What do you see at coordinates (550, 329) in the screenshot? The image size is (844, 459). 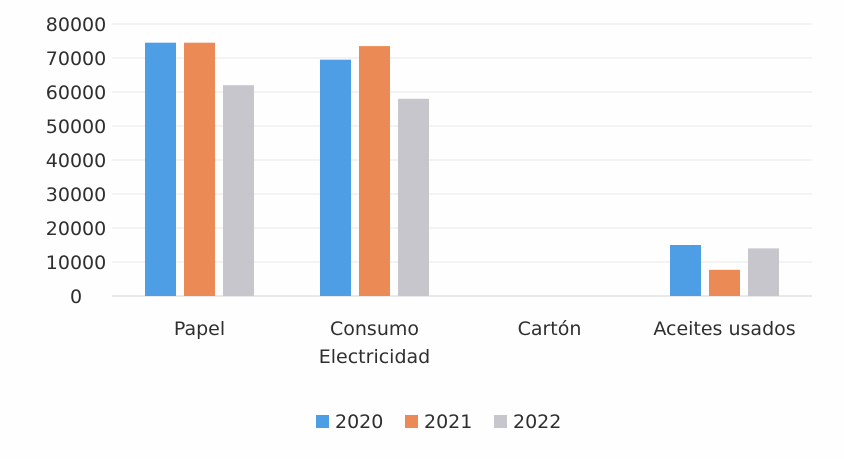 I see `x-tick-label: Cartón` at bounding box center [550, 329].